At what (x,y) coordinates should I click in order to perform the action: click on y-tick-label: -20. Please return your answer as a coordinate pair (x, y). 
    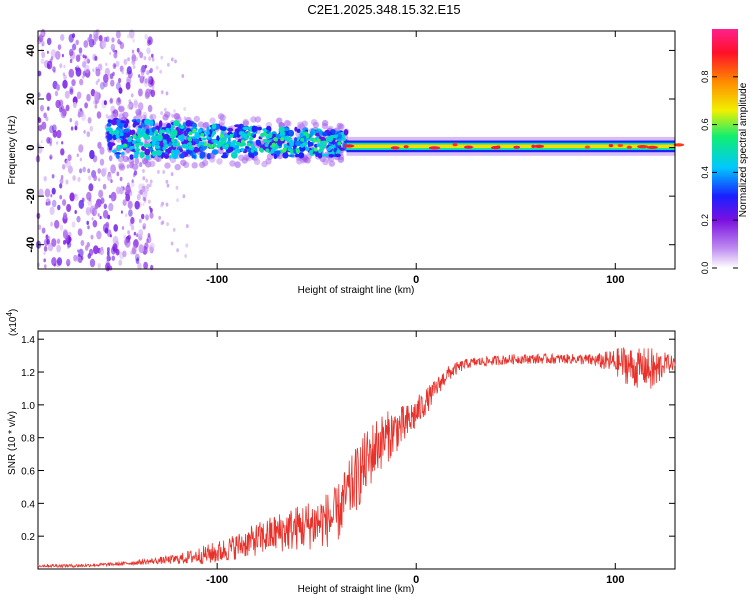
    Looking at the image, I should click on (31, 196).